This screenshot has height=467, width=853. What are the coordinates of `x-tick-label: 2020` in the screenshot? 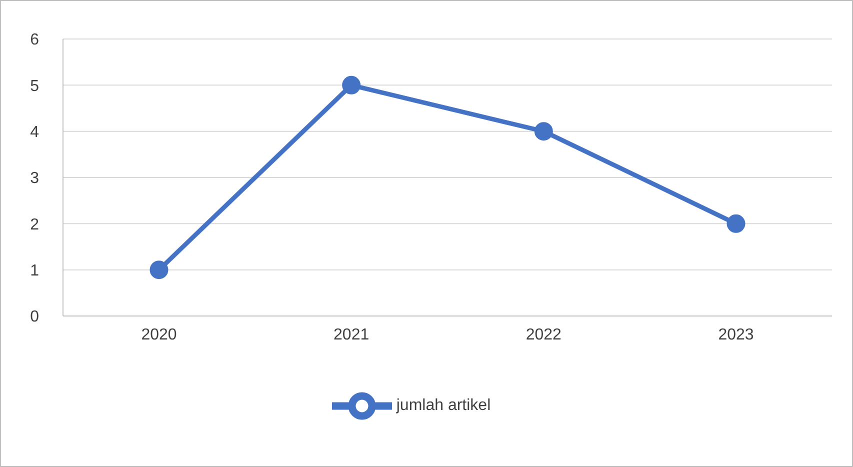 It's located at (159, 335).